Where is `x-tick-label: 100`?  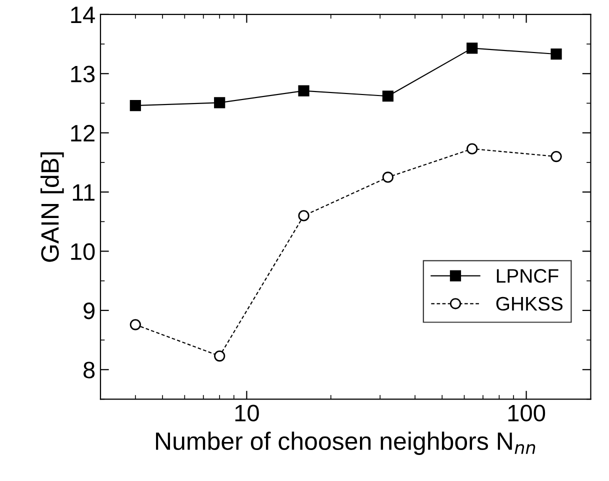
x-tick-label: 100 is located at coordinates (527, 413).